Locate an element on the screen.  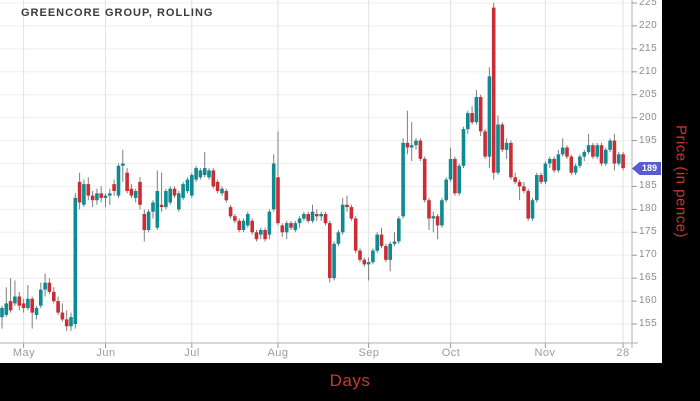
y-tick-label: 160 is located at coordinates (648, 300).